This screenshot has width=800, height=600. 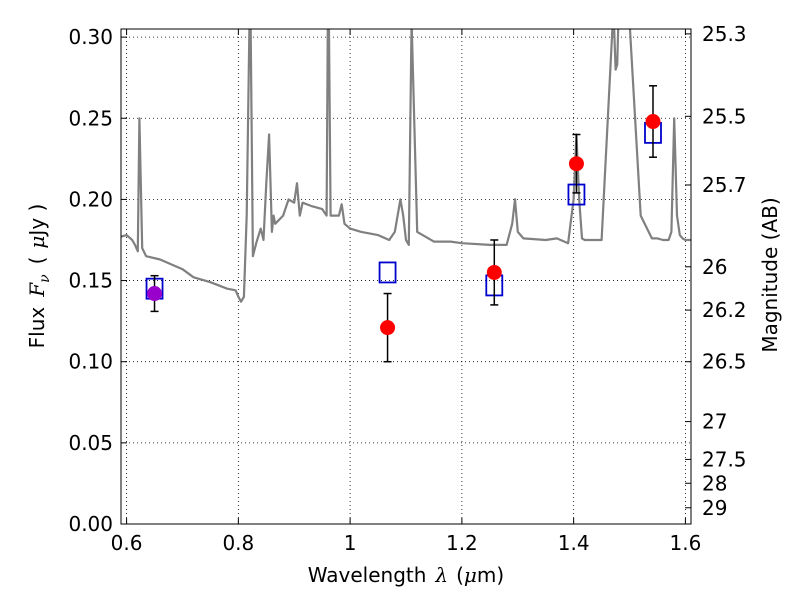 I want to click on x-tick-label: 0.6, so click(x=127, y=543).